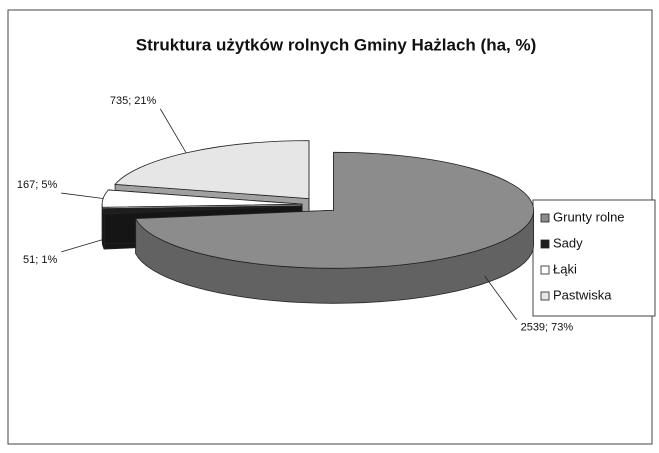 Image resolution: width=659 pixels, height=453 pixels. What do you see at coordinates (37, 185) in the screenshot?
I see `data-label: 167; 5%` at bounding box center [37, 185].